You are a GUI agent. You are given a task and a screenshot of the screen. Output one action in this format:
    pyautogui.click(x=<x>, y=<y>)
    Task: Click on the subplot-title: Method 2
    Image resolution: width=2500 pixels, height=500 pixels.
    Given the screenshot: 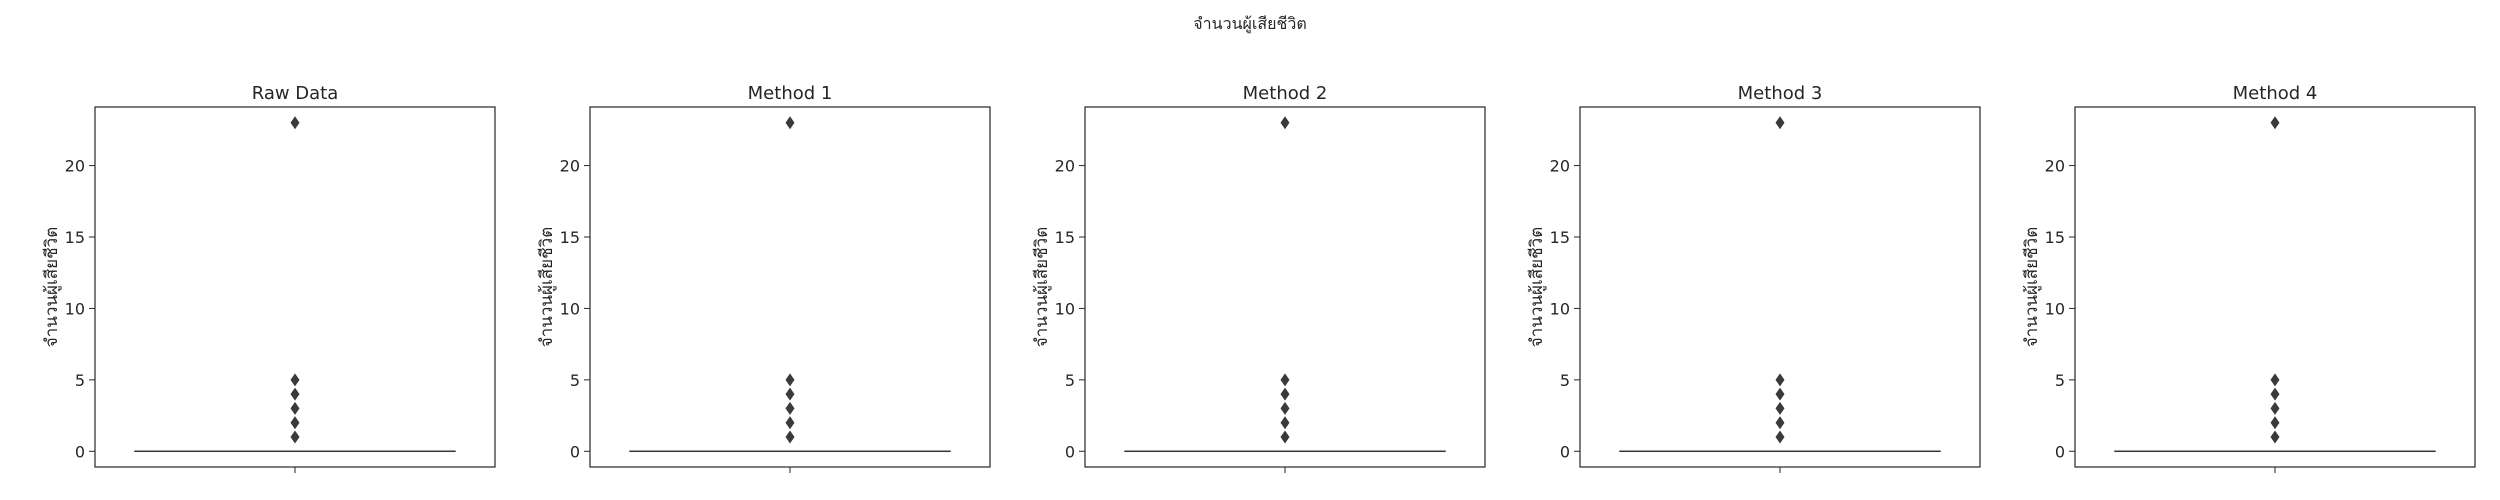 What is the action you would take?
    pyautogui.click(x=1285, y=93)
    